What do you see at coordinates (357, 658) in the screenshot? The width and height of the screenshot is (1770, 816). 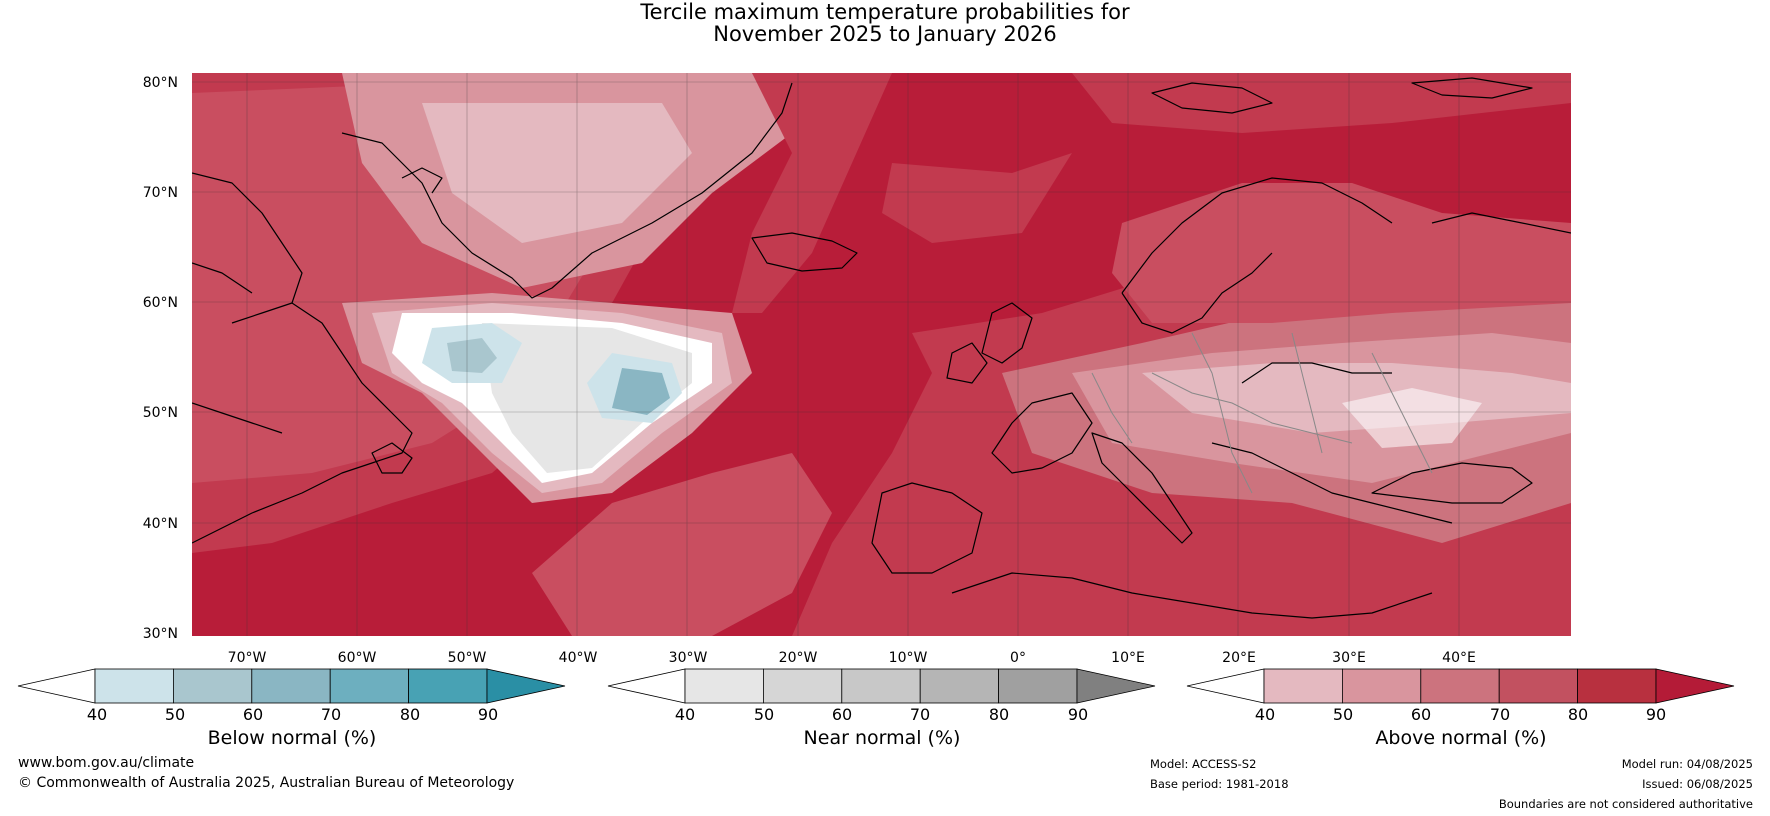 I see `lon-label-60w: 60°W` at bounding box center [357, 658].